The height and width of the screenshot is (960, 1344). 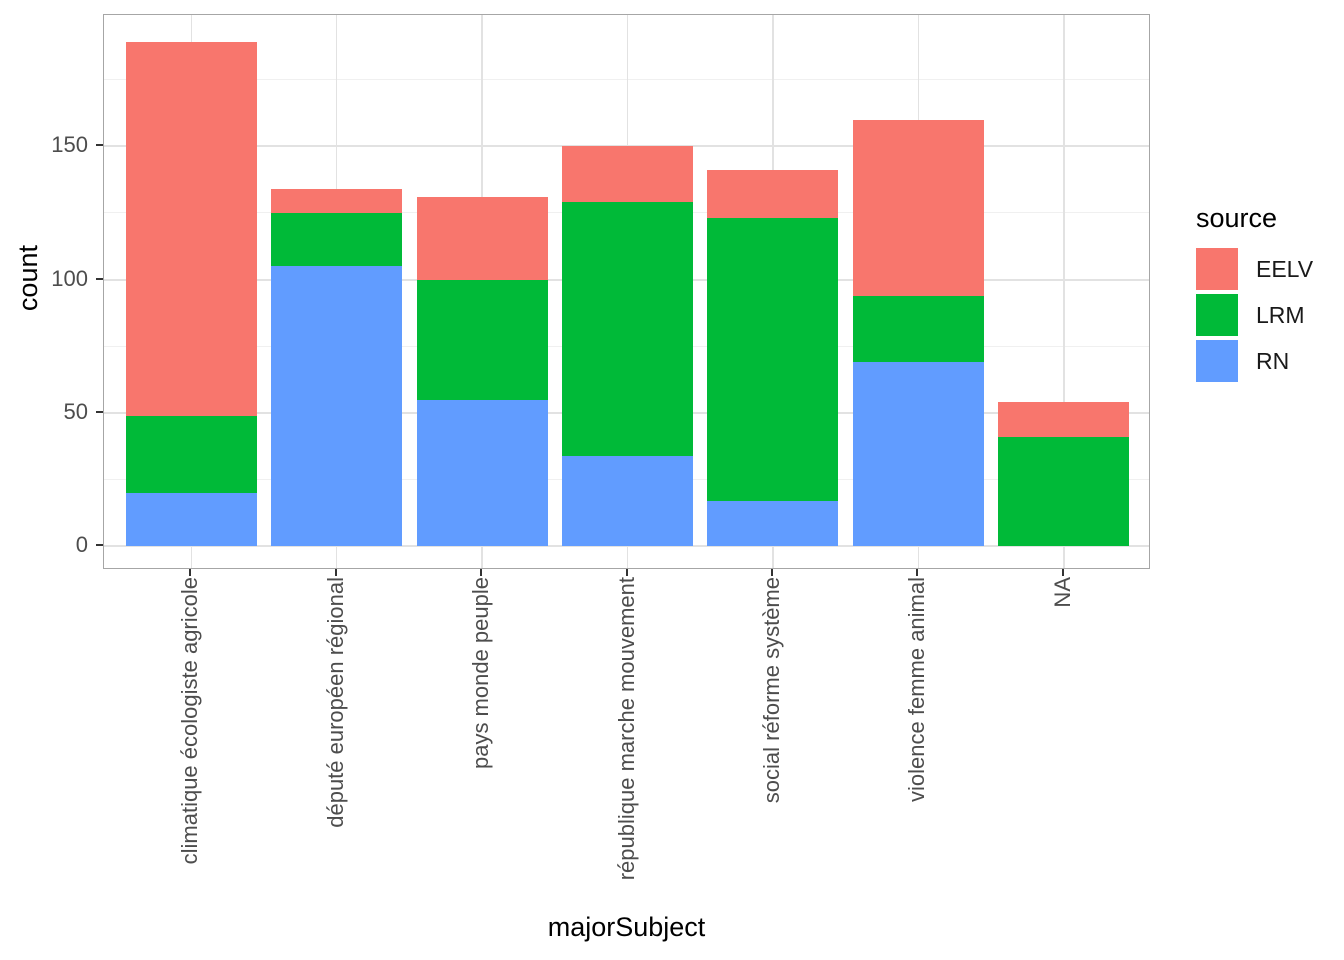 I want to click on legend-swatch-LRM, so click(x=1217, y=315).